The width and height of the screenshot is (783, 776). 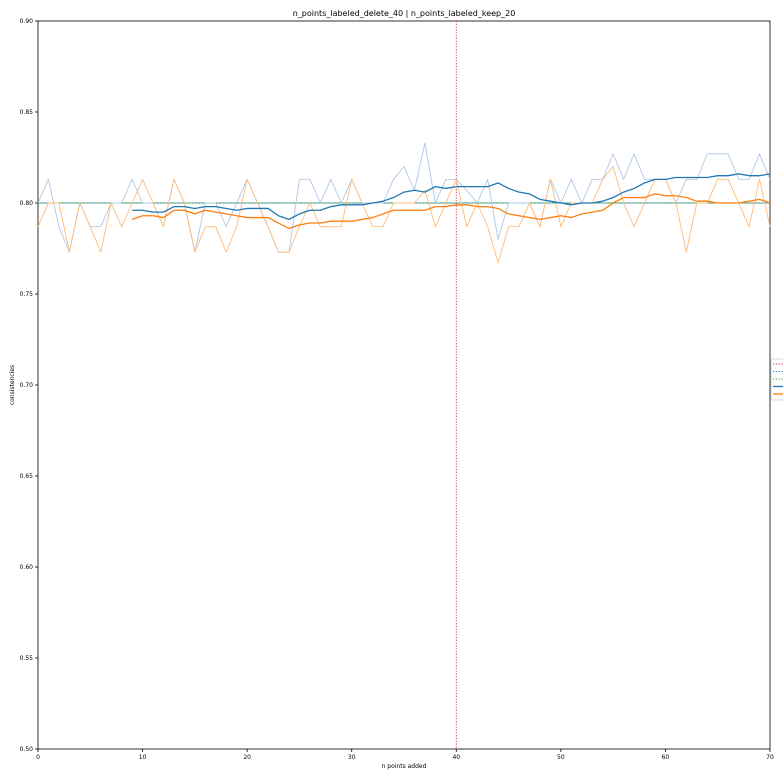 I want to click on y-tick-label: 0.60, so click(x=27, y=567).